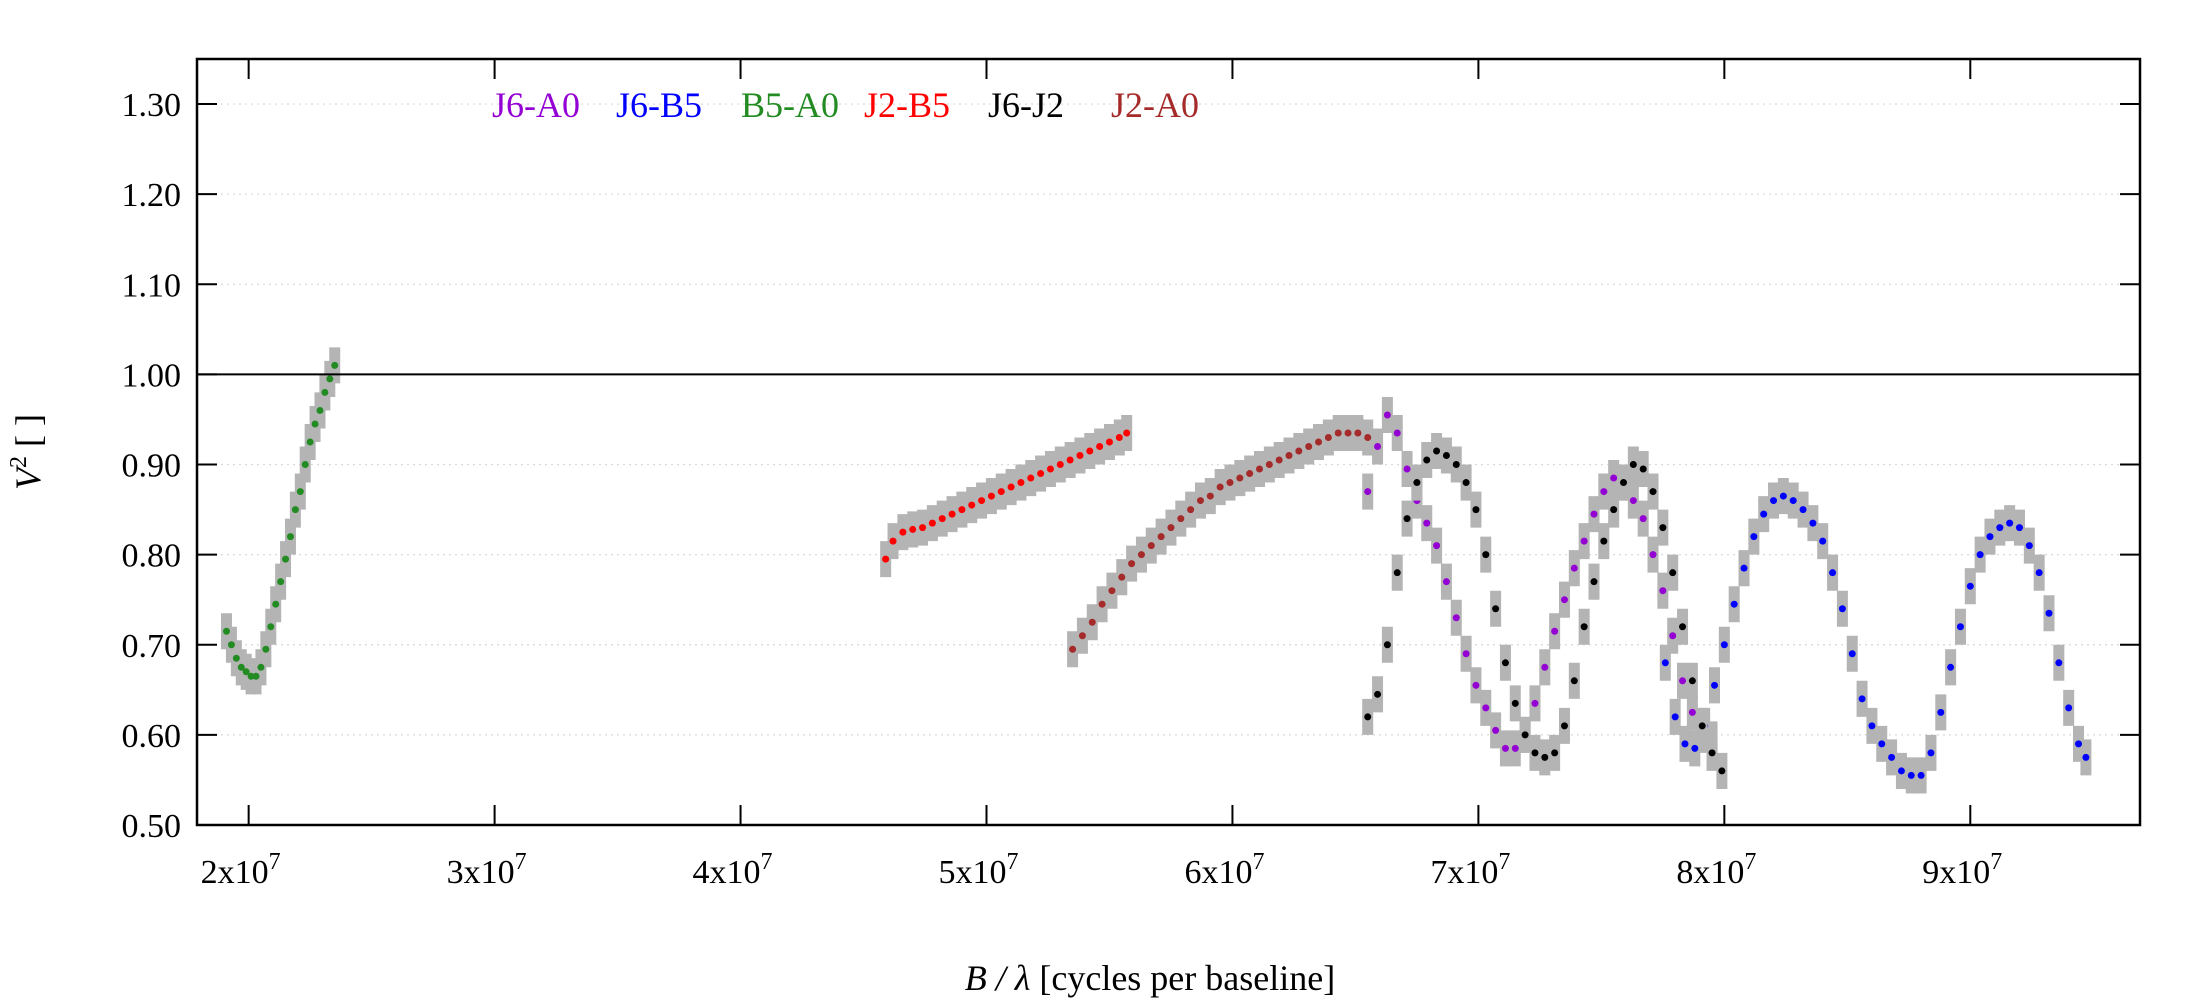 This screenshot has width=2200, height=1000. Describe the element at coordinates (1224, 870) in the screenshot. I see `x-tick-label: 6x10⁷` at that location.